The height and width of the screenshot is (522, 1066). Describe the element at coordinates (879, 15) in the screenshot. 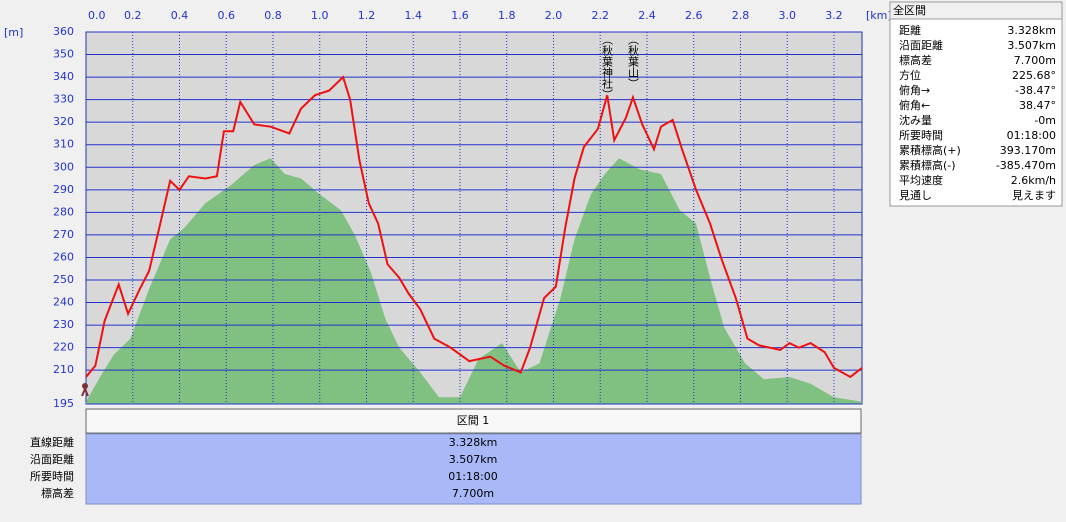

I see `x-unit: [km]` at that location.